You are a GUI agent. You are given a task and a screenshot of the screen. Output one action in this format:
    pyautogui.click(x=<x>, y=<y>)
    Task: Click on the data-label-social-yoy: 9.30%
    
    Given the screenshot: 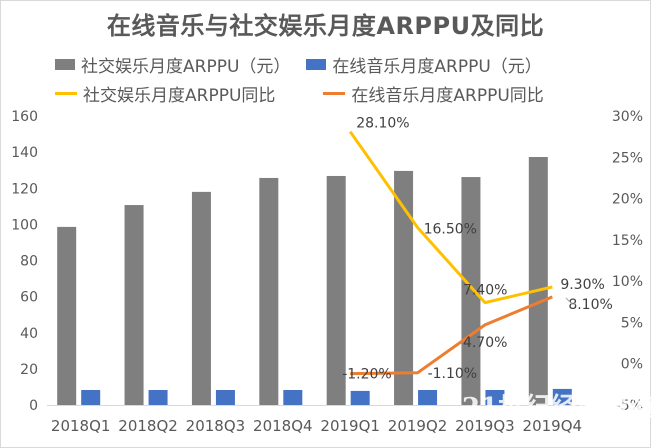 What is the action you would take?
    pyautogui.click(x=582, y=285)
    